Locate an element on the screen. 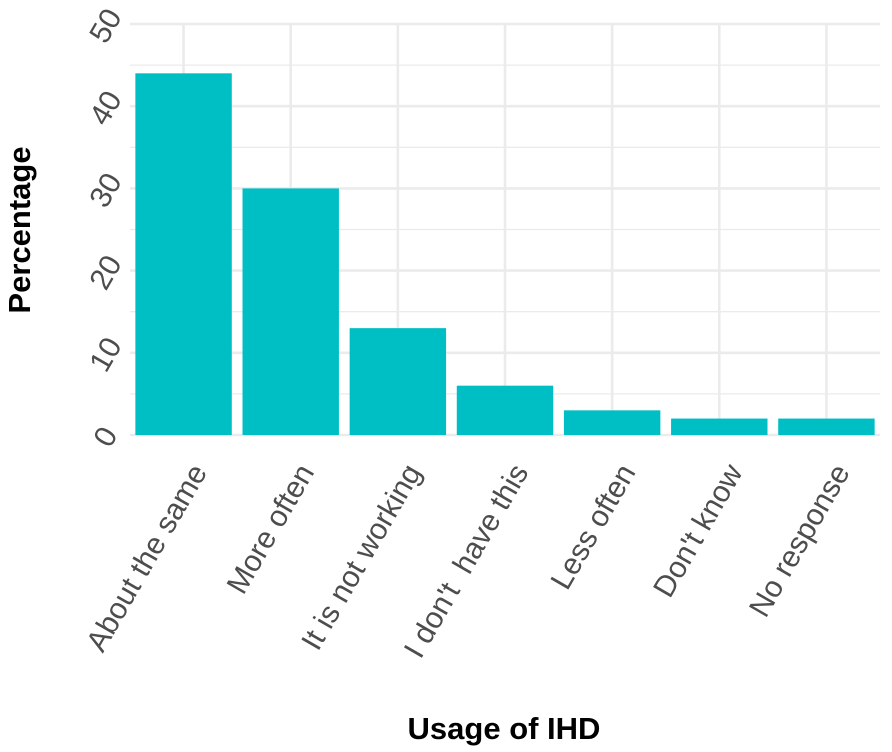  y-tick-label: 40 is located at coordinates (105, 107).